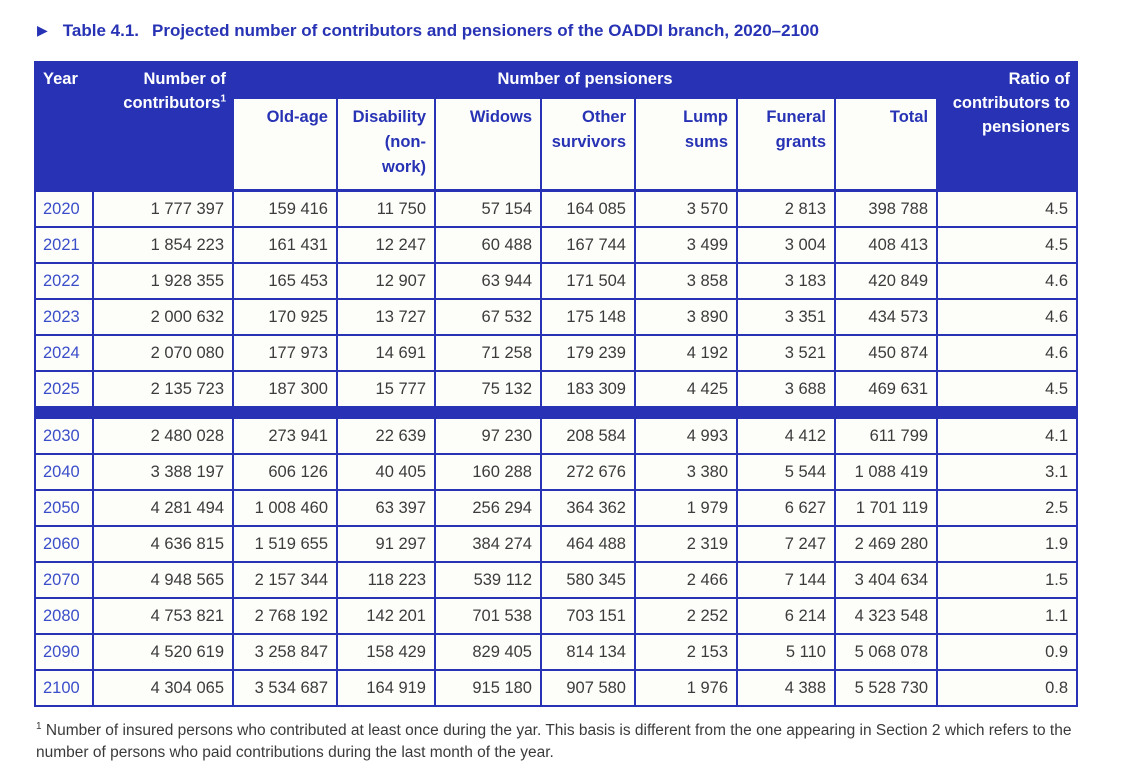  Describe the element at coordinates (588, 245) in the screenshot. I see `value-cell: 167 744` at that location.